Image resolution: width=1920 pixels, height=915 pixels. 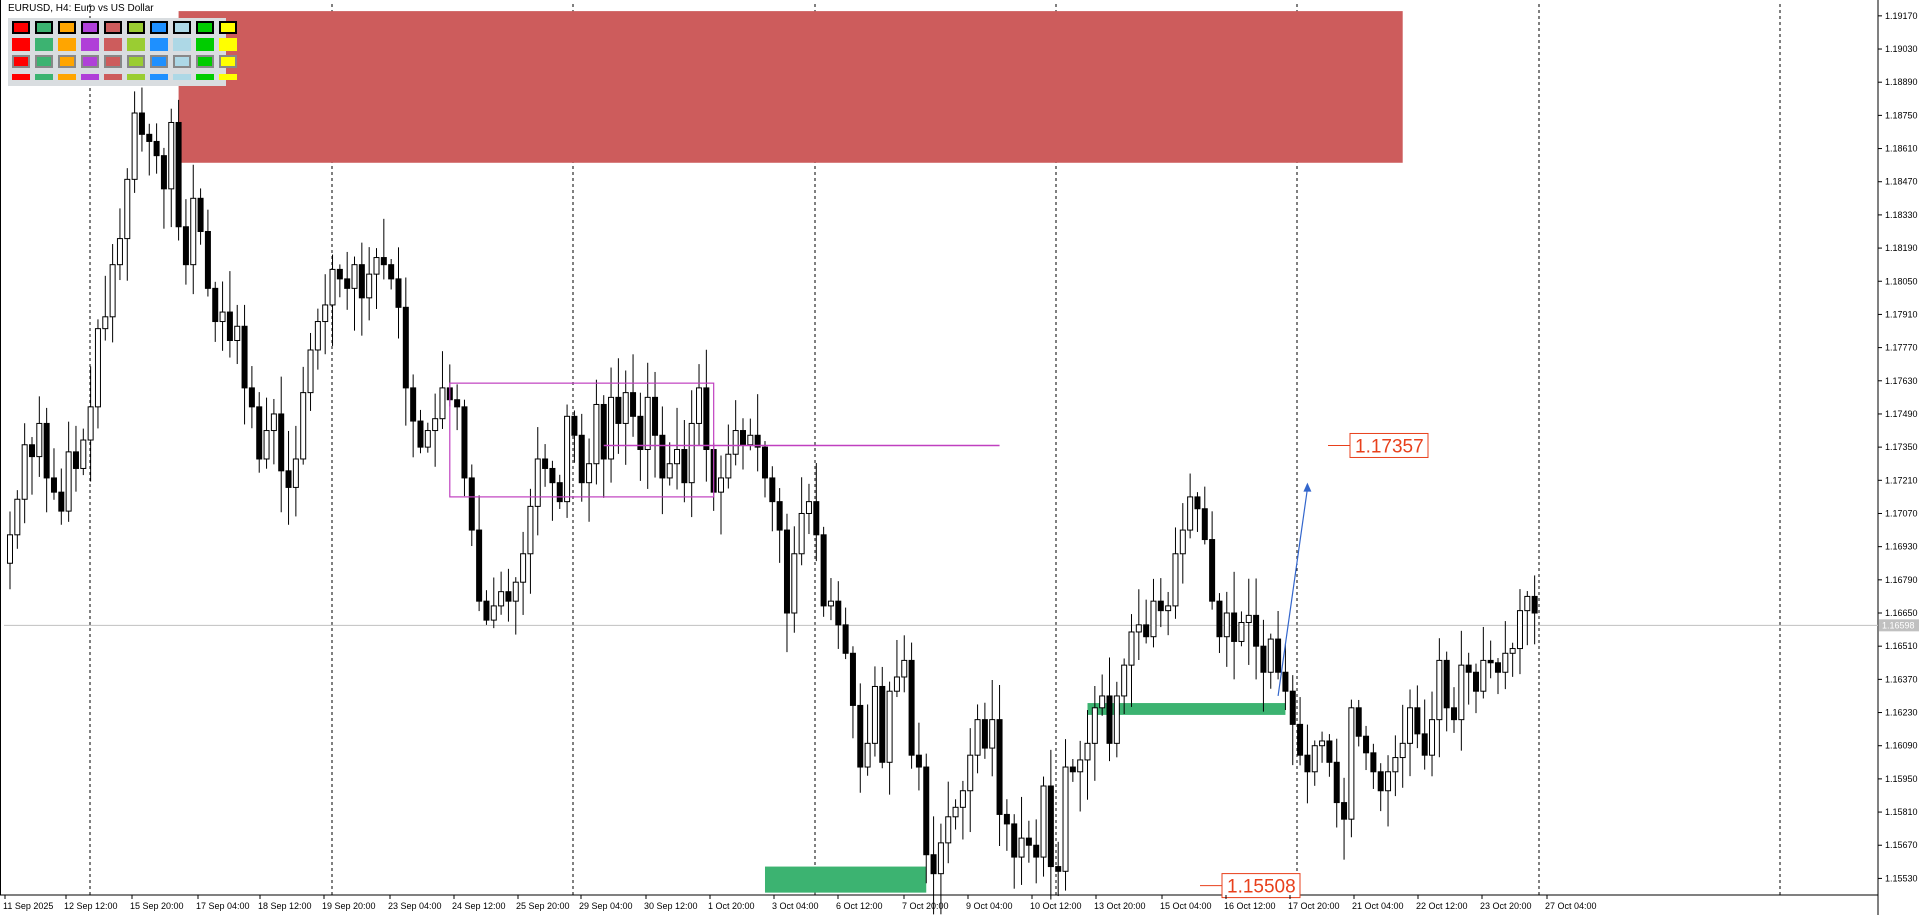 I want to click on price-tick-label: 1.19170, so click(x=1901, y=16).